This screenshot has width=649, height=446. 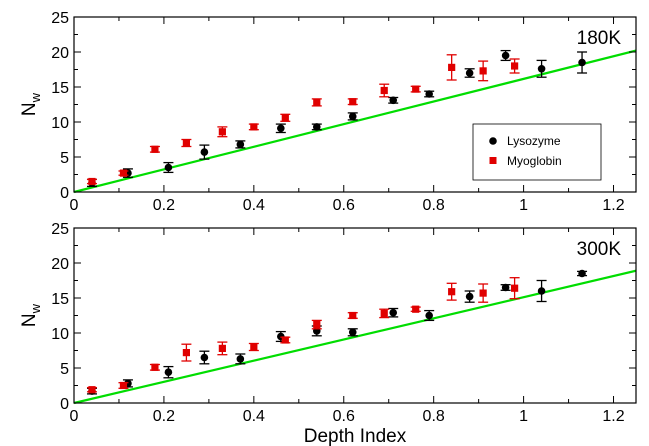 What do you see at coordinates (534, 161) in the screenshot?
I see `legend-myoglobin-label: Myoglobin` at bounding box center [534, 161].